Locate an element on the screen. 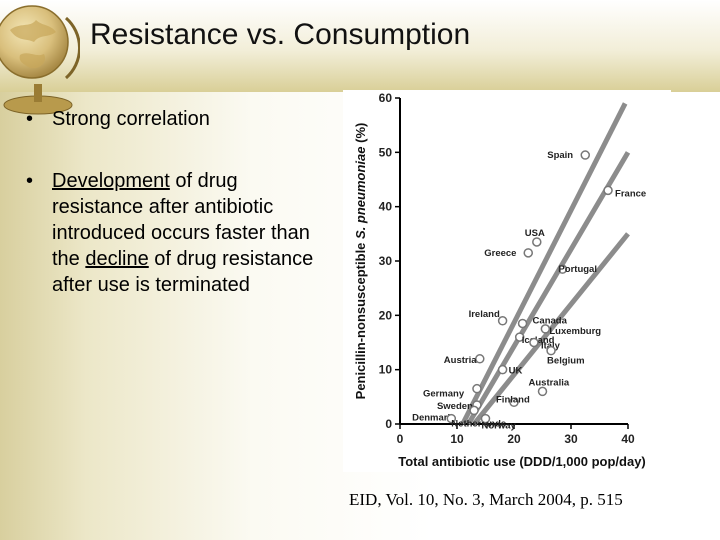 Image resolution: width=720 pixels, height=540 pixels. data-label-france: France is located at coordinates (630, 193).